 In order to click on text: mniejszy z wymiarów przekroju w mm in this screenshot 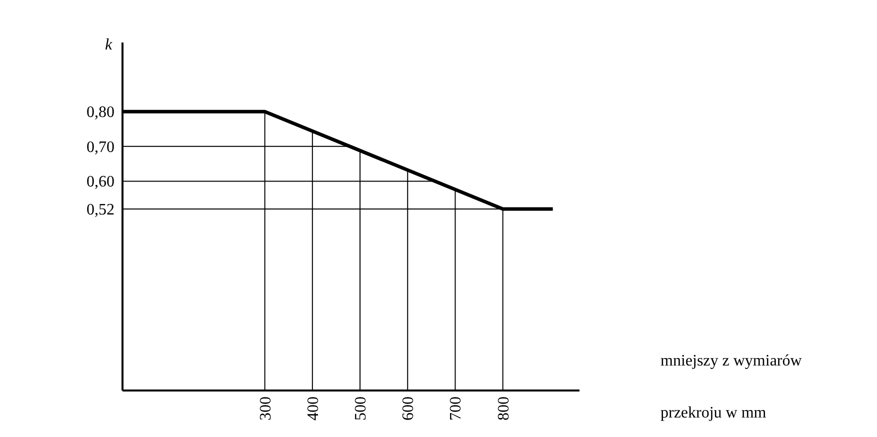, I will do `click(731, 387)`.